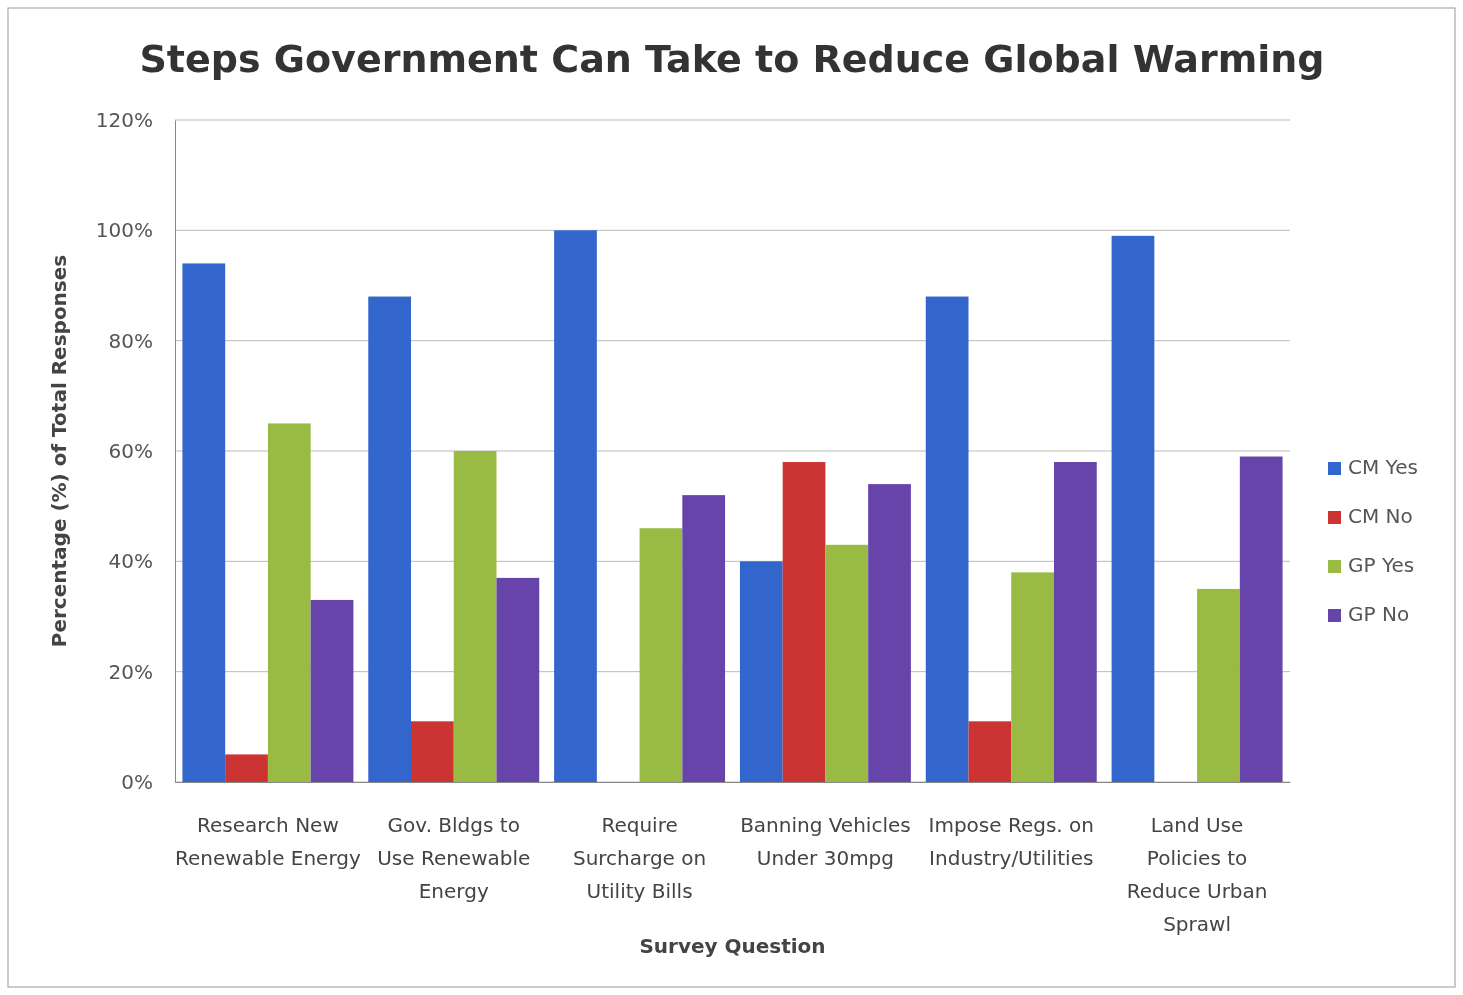  Describe the element at coordinates (1381, 565) in the screenshot. I see `legend-label: GP Yes` at that location.